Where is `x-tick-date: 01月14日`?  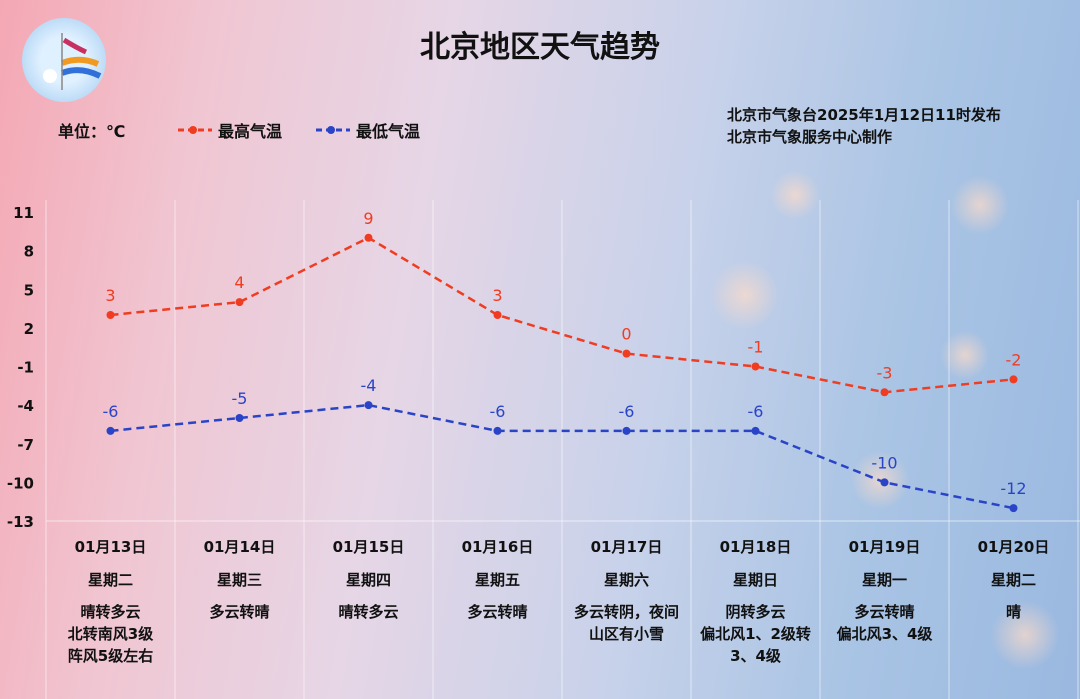
x-tick-date: 01月14日 is located at coordinates (239, 547).